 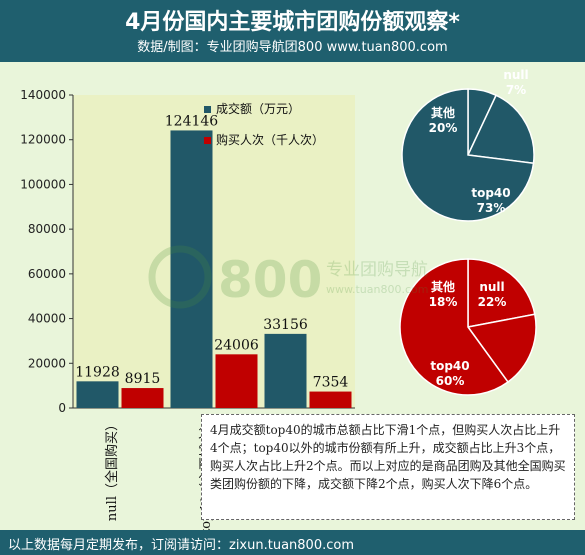 I want to click on pie-revenue-percent: 7%, so click(x=516, y=90).